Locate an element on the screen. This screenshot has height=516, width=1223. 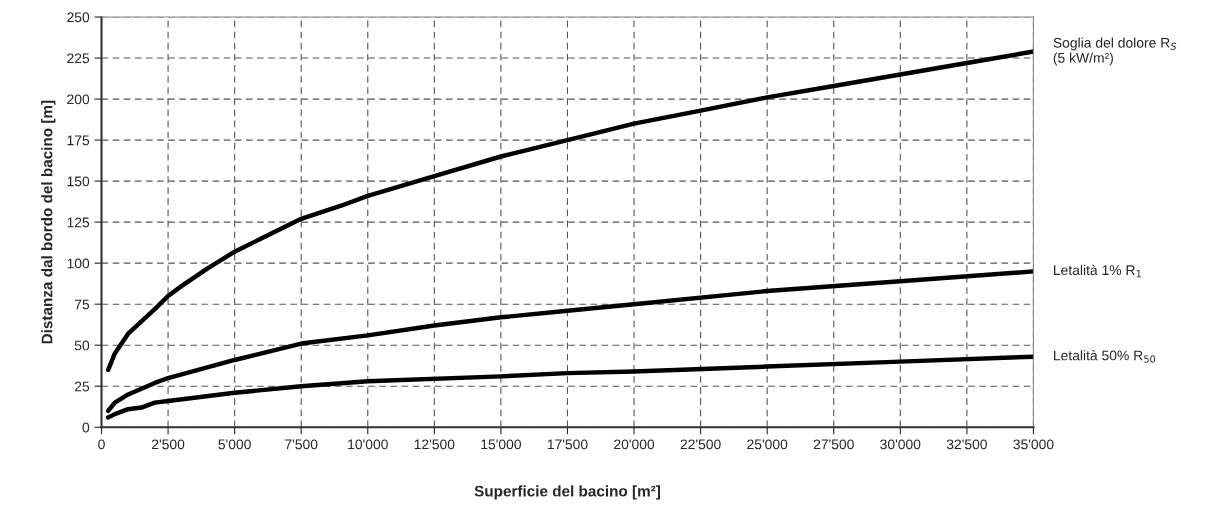
text: Soglia del dolore R$_{S}$ (5 kW/m²) is located at coordinates (1115, 51).